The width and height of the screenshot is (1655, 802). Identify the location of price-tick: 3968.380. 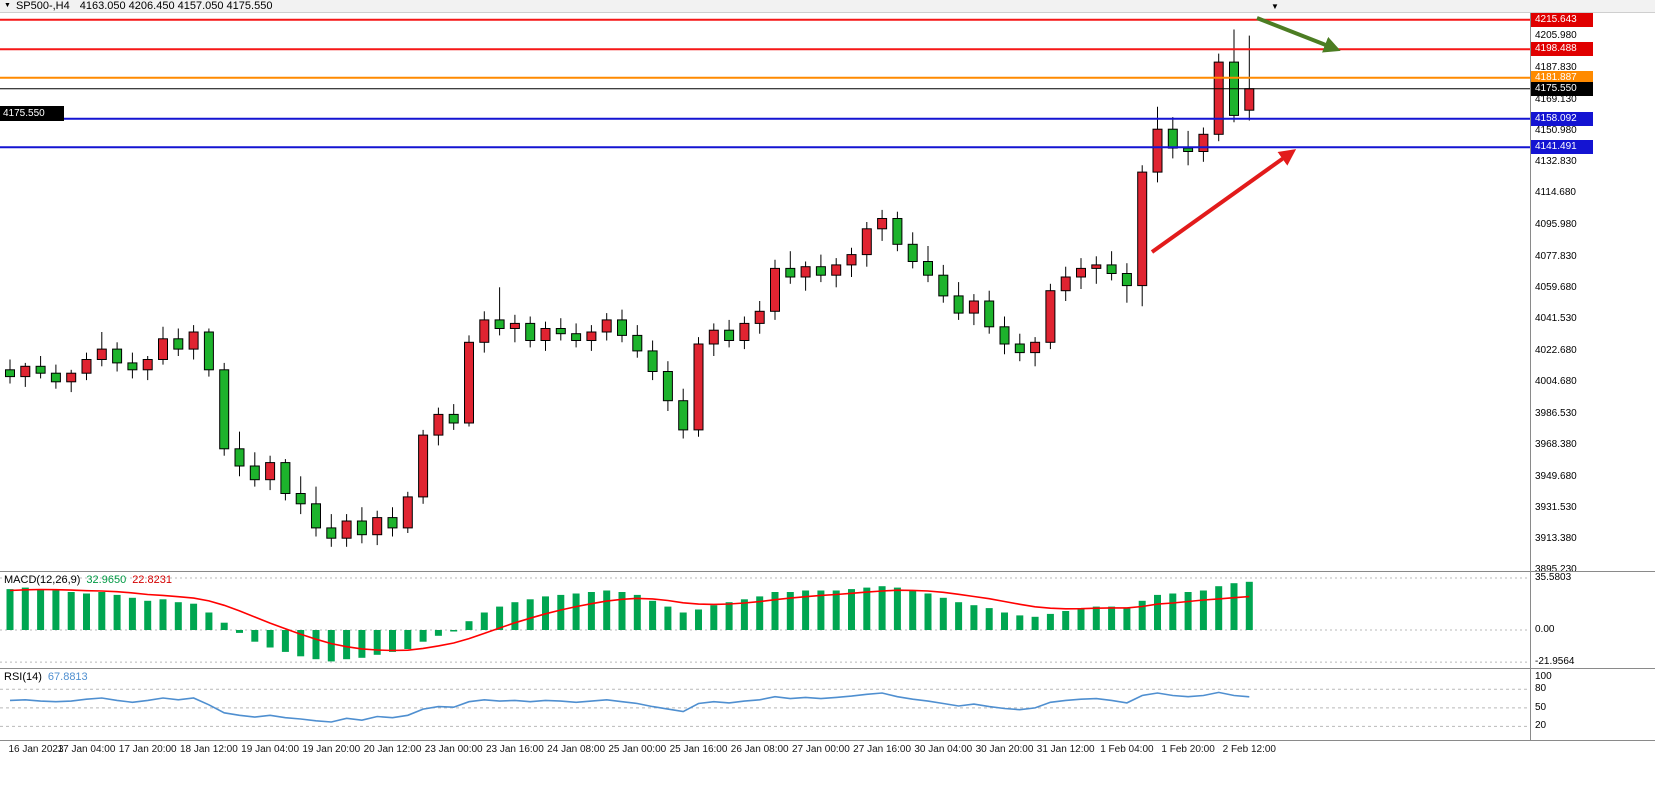
(1556, 444).